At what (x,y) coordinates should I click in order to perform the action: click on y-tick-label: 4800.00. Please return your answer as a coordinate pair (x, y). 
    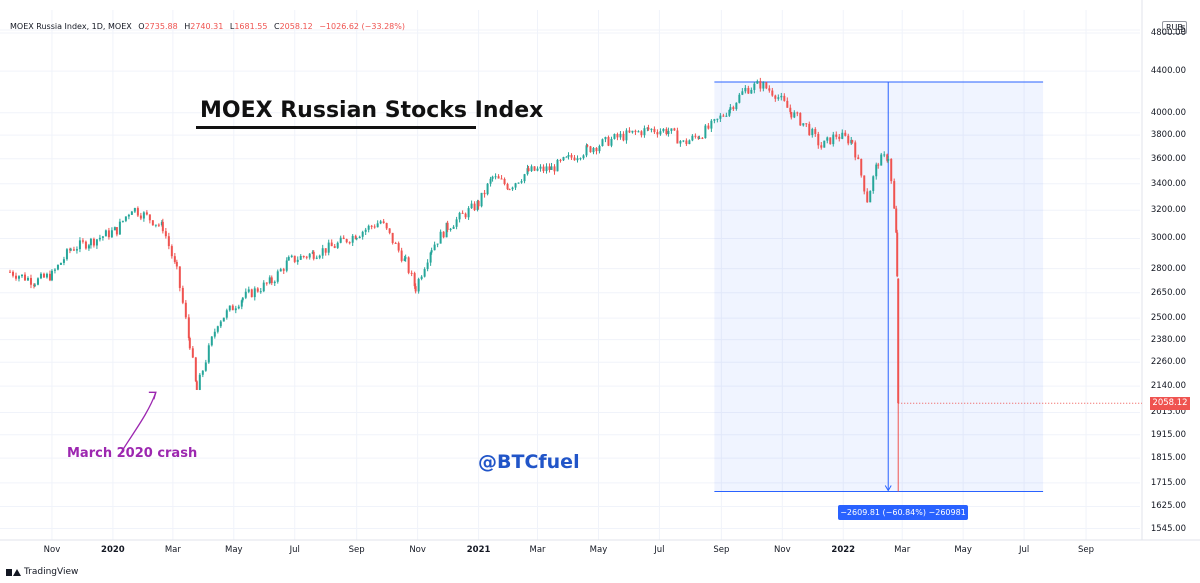
    Looking at the image, I should click on (1168, 33).